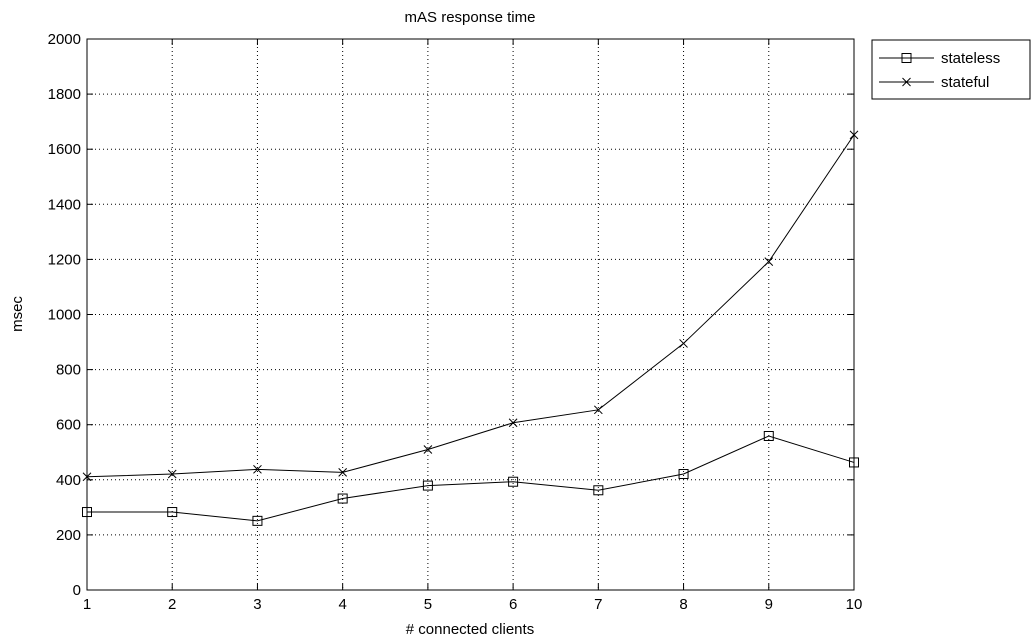 This screenshot has height=641, width=1035. Describe the element at coordinates (64, 94) in the screenshot. I see `y-tick-label: 1800` at that location.